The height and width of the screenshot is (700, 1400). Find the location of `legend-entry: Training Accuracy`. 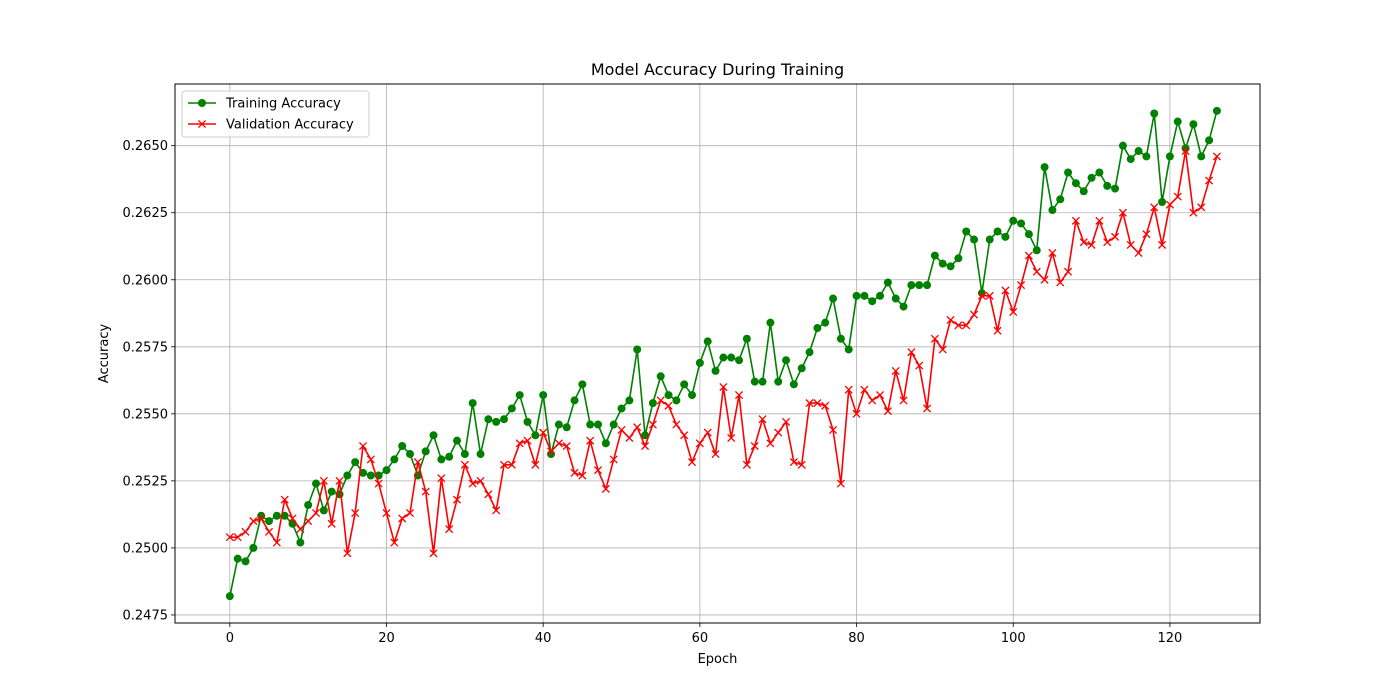

legend-entry: Training Accuracy is located at coordinates (264, 104).